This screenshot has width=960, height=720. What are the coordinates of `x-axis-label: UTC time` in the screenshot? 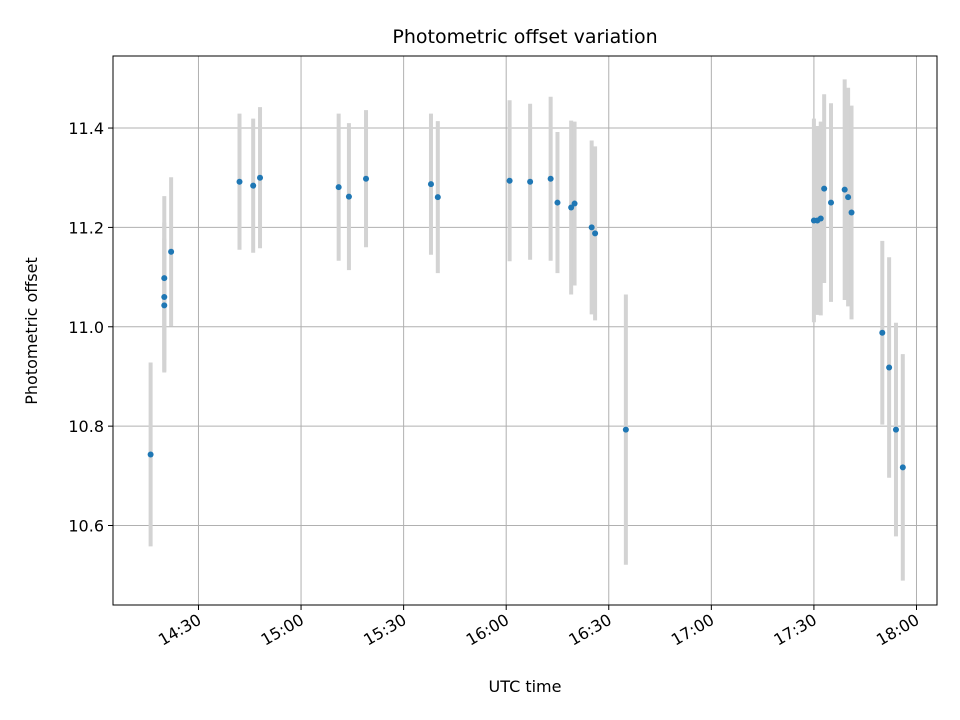 It's located at (525, 686).